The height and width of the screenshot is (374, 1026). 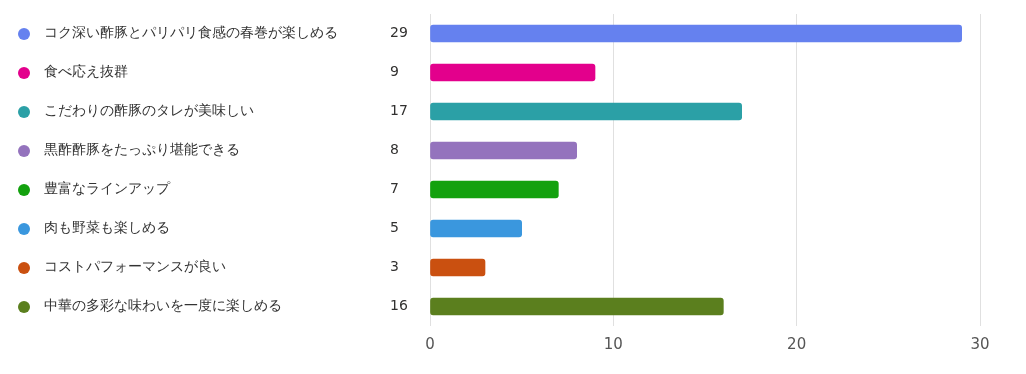 What do you see at coordinates (135, 266) in the screenshot?
I see `y-tick-label: コストパフォーマンスが良い` at bounding box center [135, 266].